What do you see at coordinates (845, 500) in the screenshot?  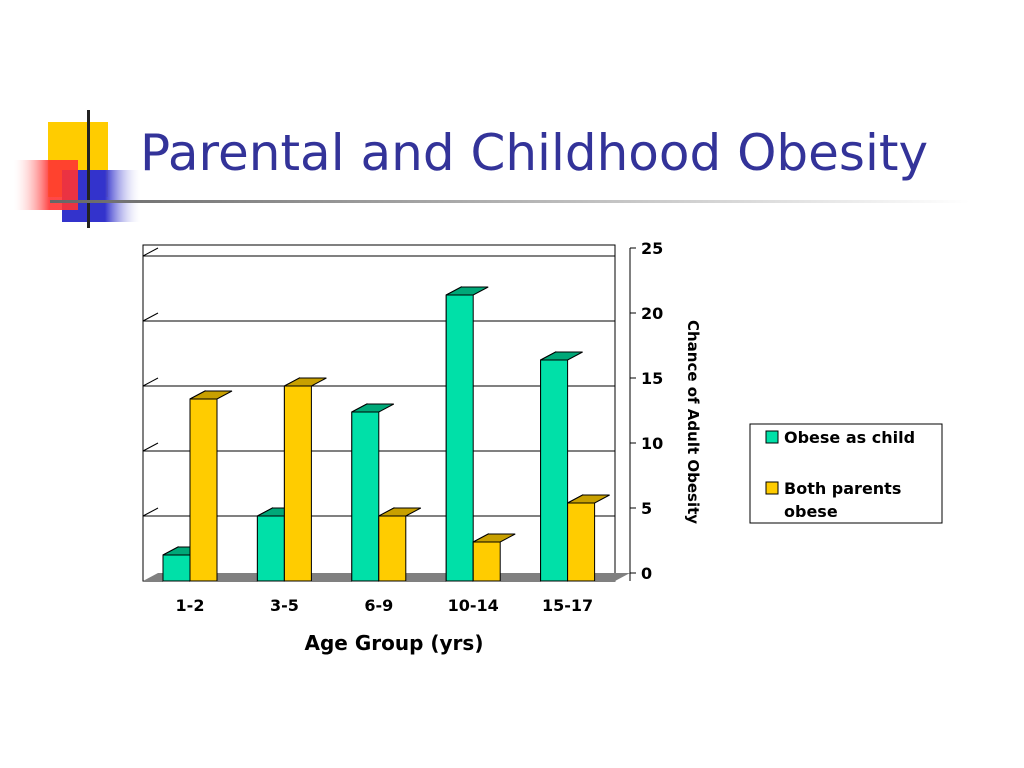 I see `legend-label-both-parents-obese: Both parents obese` at bounding box center [845, 500].